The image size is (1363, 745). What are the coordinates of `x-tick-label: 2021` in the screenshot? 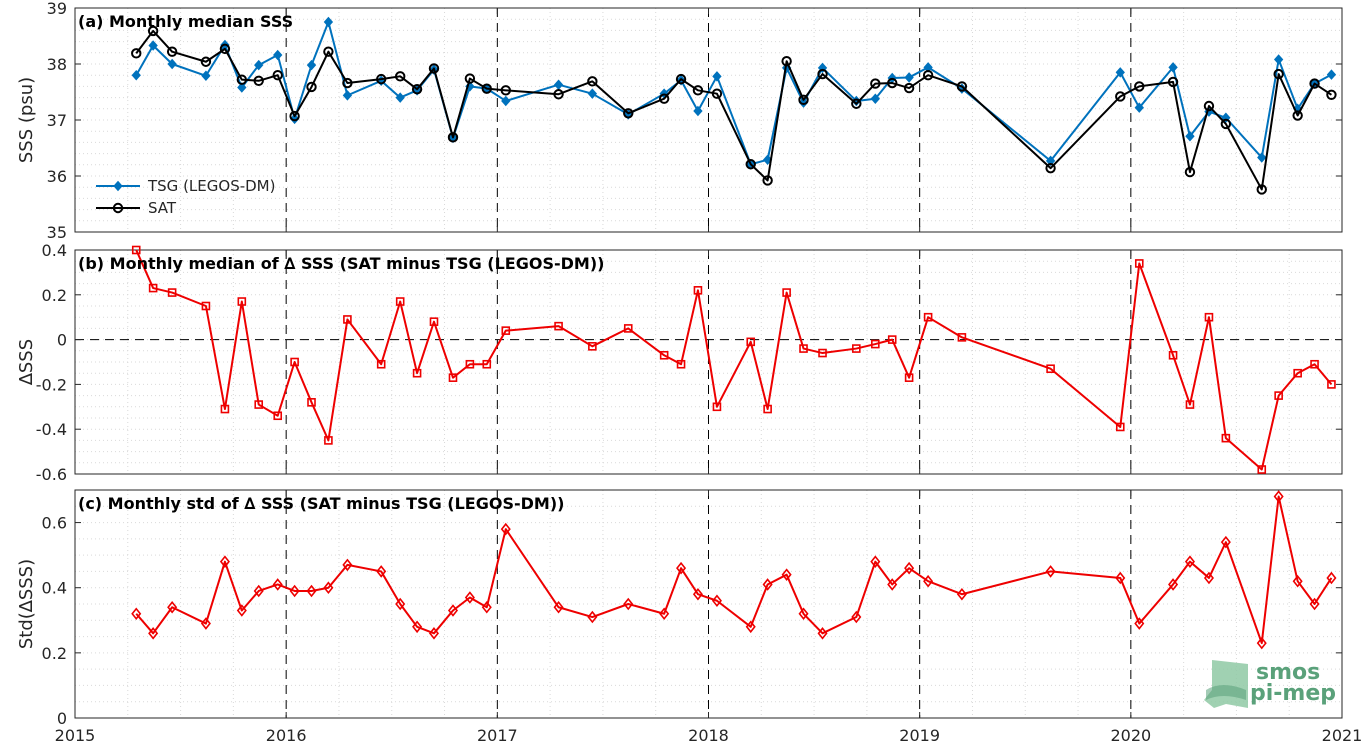 It's located at (1342, 735).